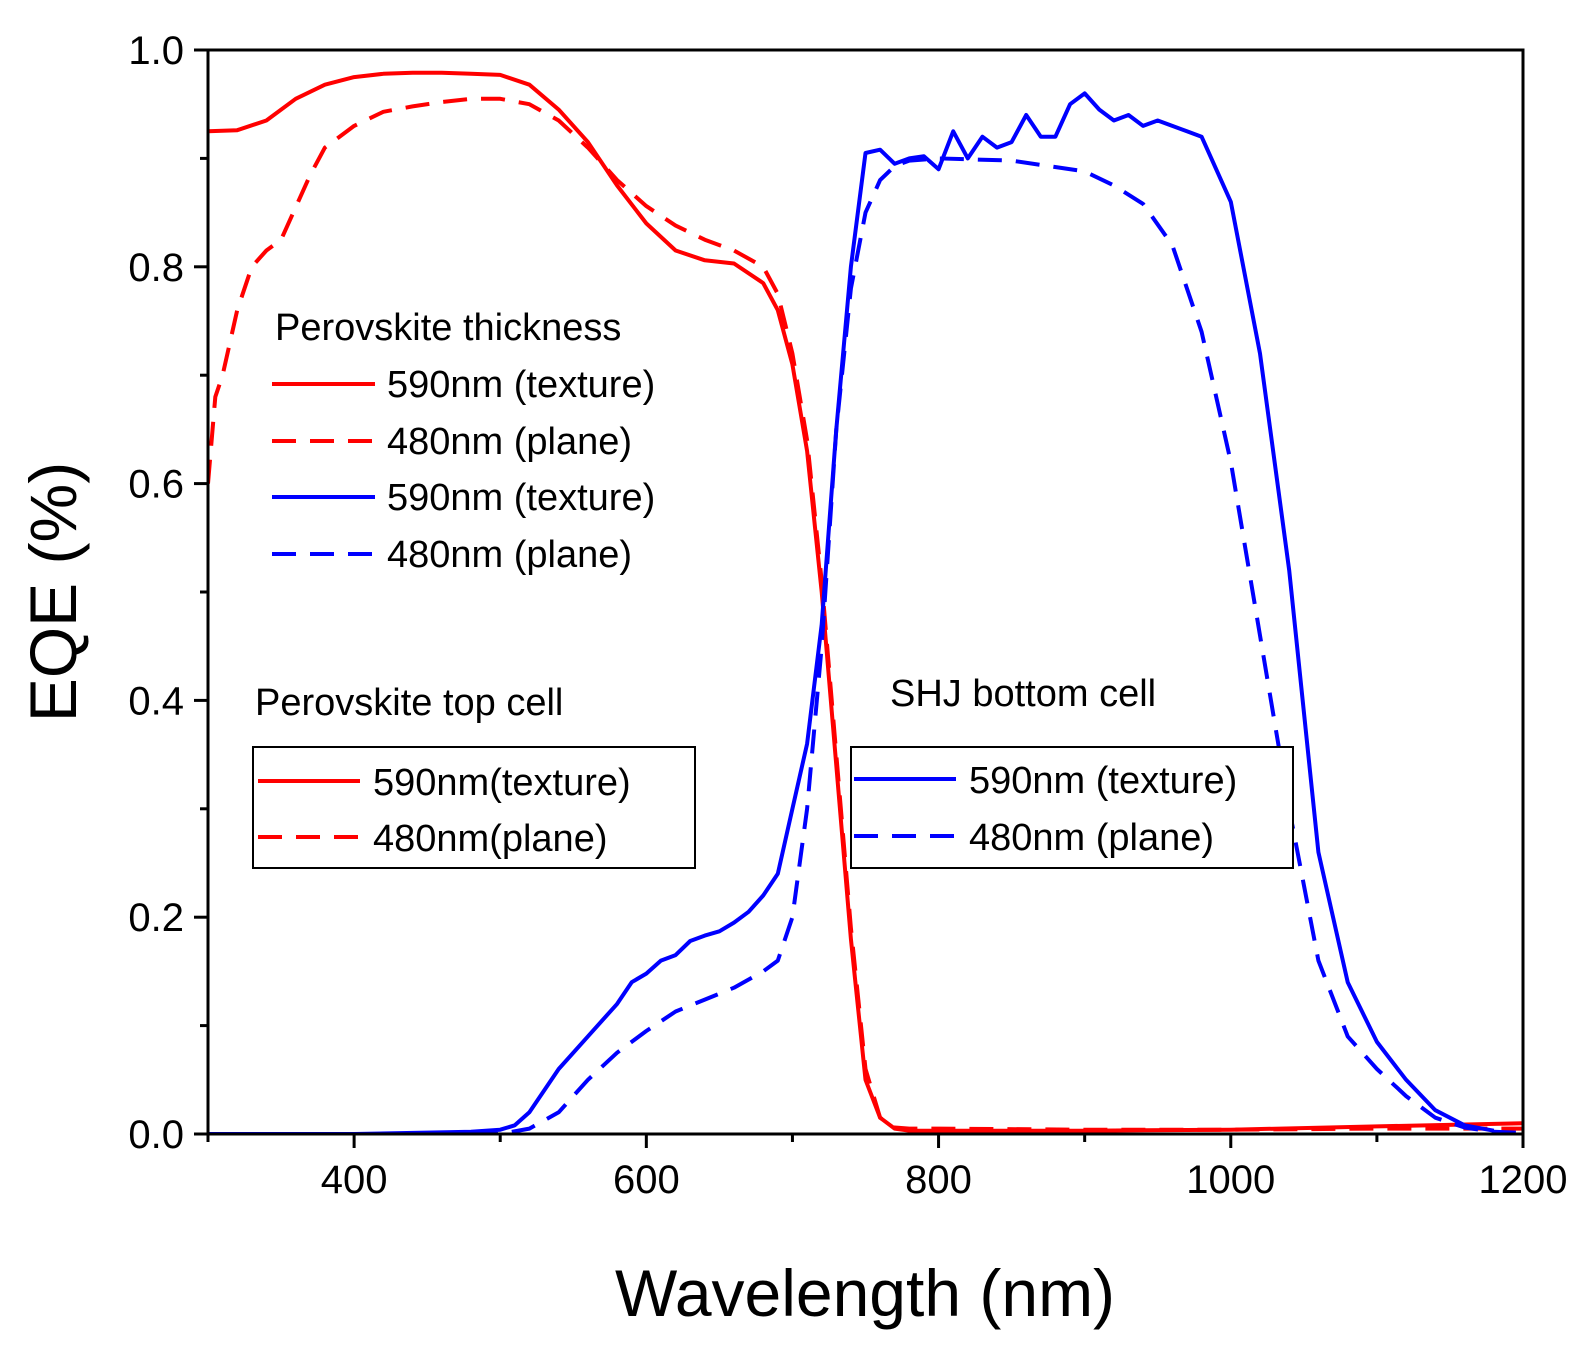 The height and width of the screenshot is (1349, 1592). I want to click on y-tick-label: 1.0, so click(156, 51).